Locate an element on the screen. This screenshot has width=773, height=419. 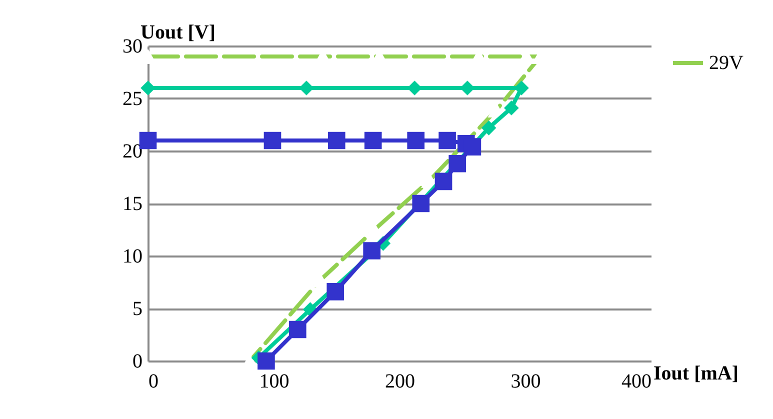
y-tick-label: 15 is located at coordinates (132, 204).